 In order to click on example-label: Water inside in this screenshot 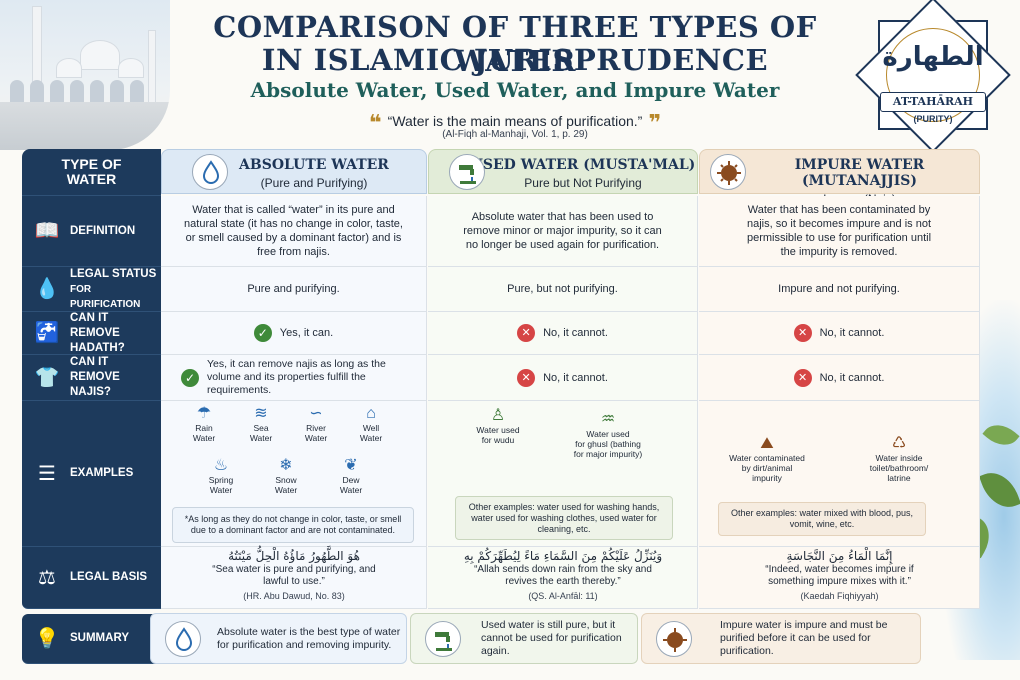, I will do `click(899, 458)`.